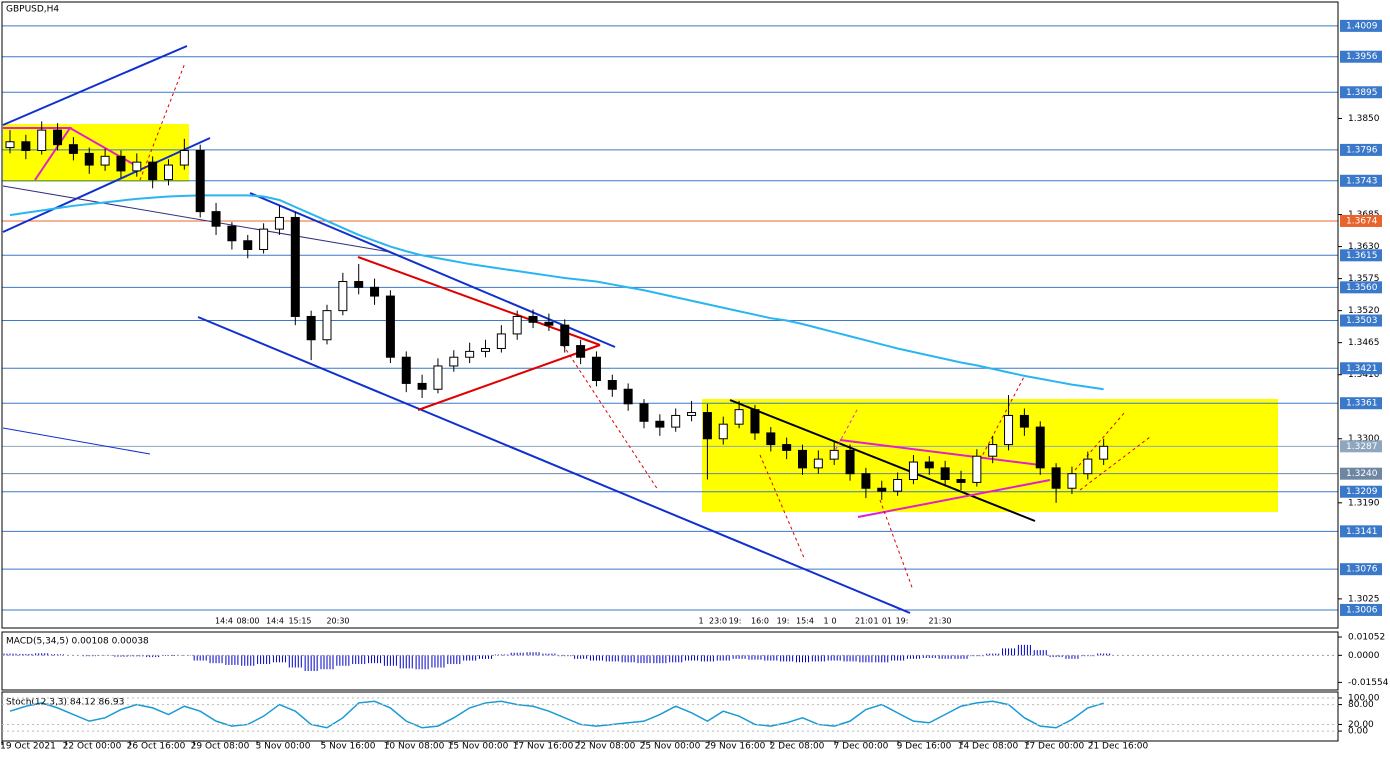 The image size is (1390, 757). Describe the element at coordinates (1364, 343) in the screenshot. I see `y-tick-label: 1.3465` at that location.